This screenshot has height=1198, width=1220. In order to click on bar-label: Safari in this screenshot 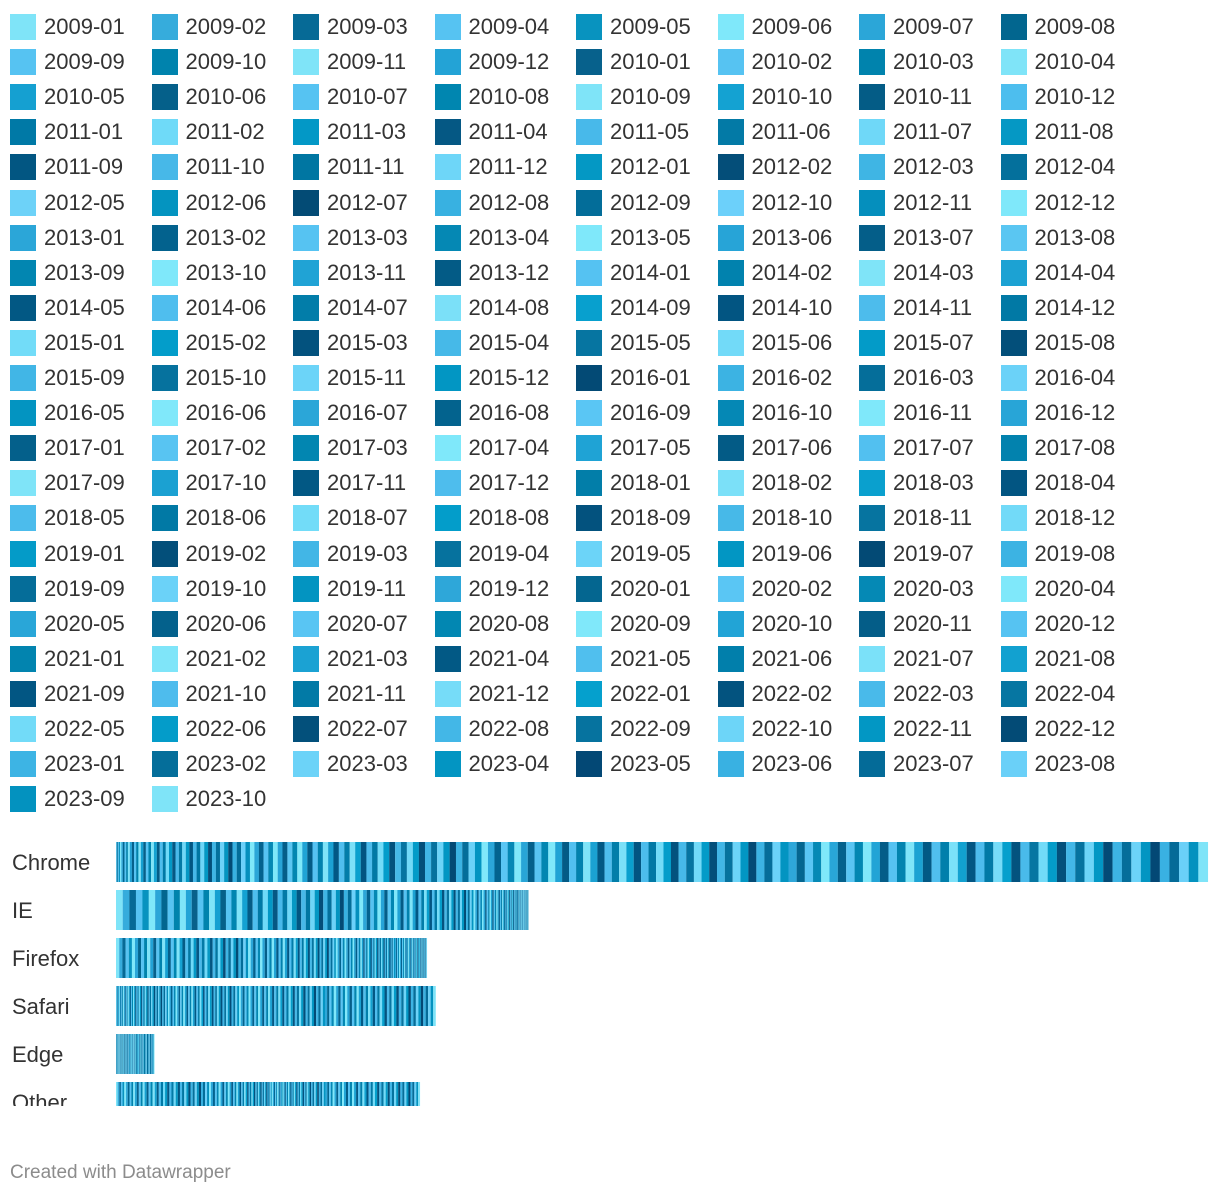, I will do `click(40, 1006)`.